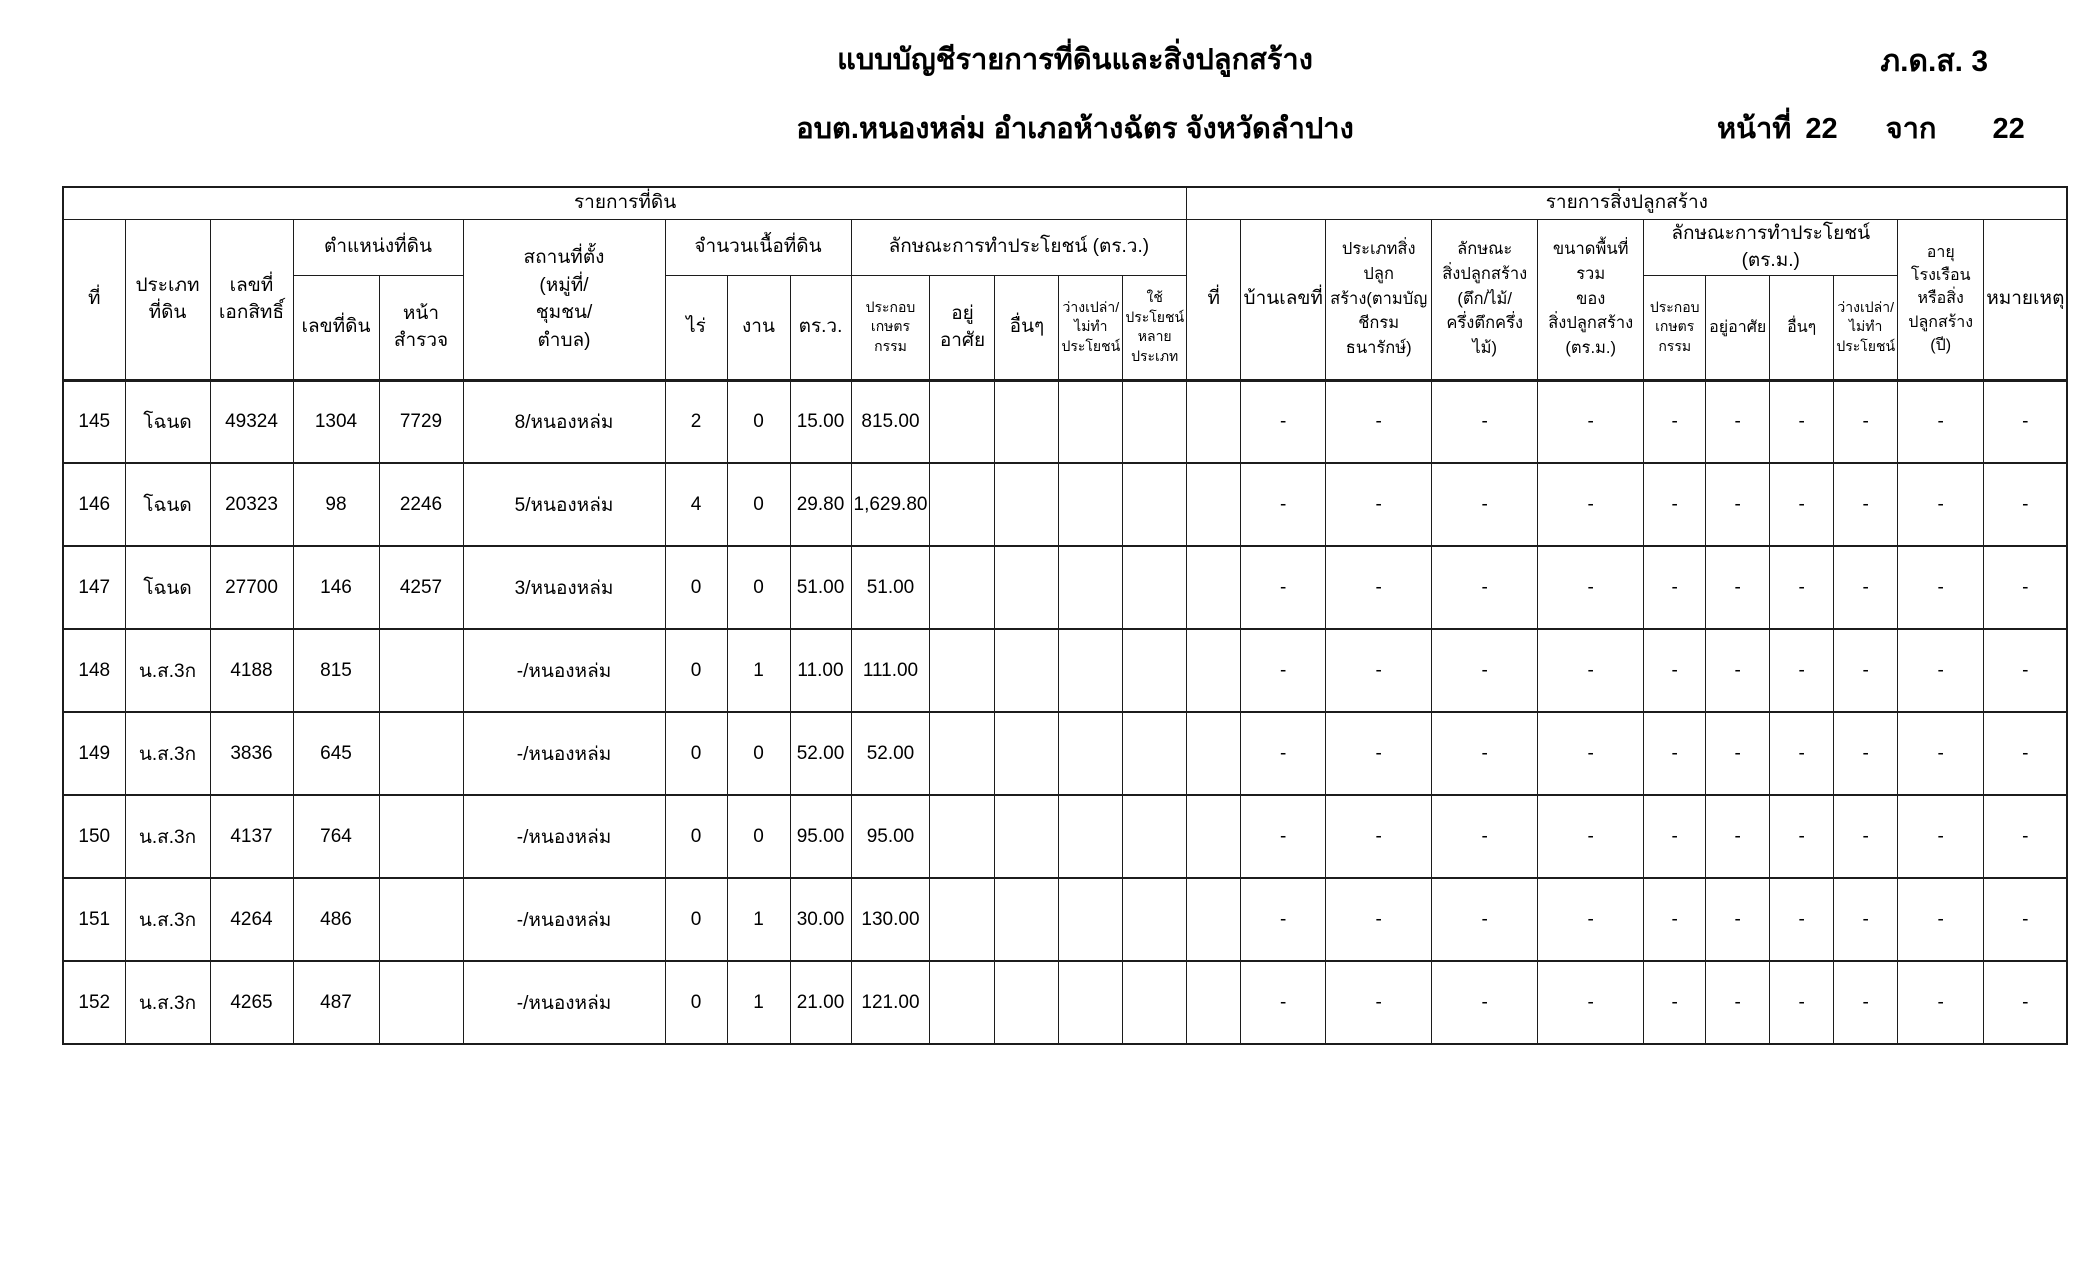  Describe the element at coordinates (890, 920) in the screenshot. I see `cell-agriculture: 130.00` at that location.